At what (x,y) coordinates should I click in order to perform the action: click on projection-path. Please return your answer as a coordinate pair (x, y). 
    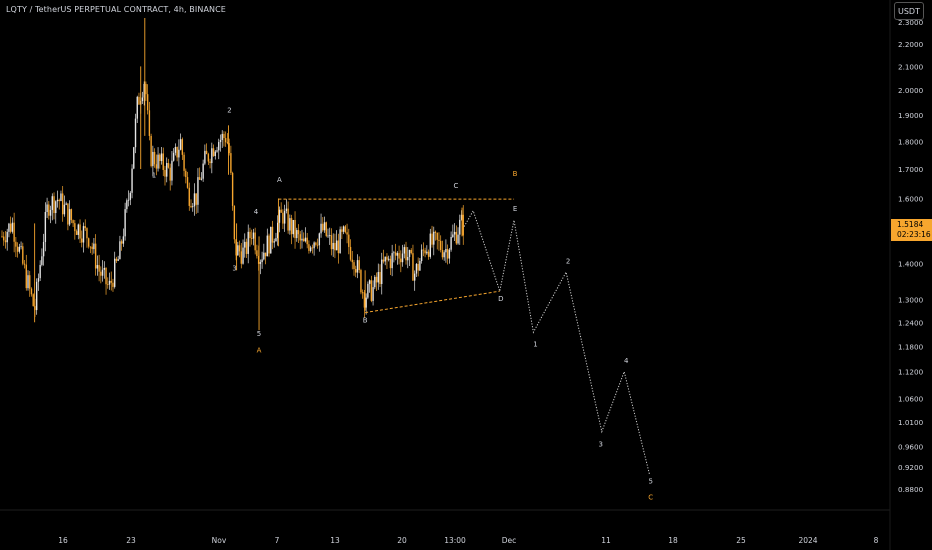
    Looking at the image, I should click on (557, 342).